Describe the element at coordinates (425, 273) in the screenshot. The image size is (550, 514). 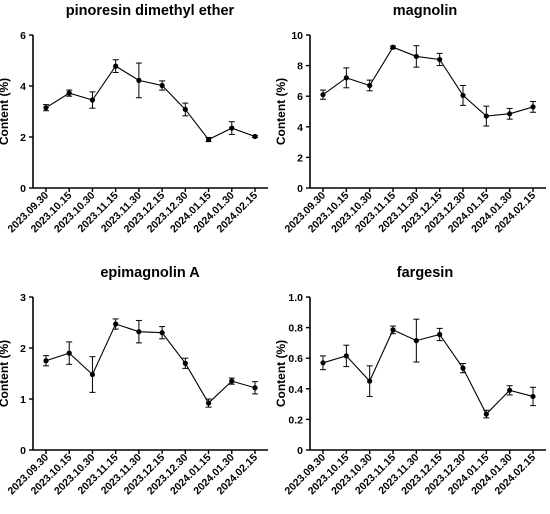
I see `chart-title: fargesin` at that location.